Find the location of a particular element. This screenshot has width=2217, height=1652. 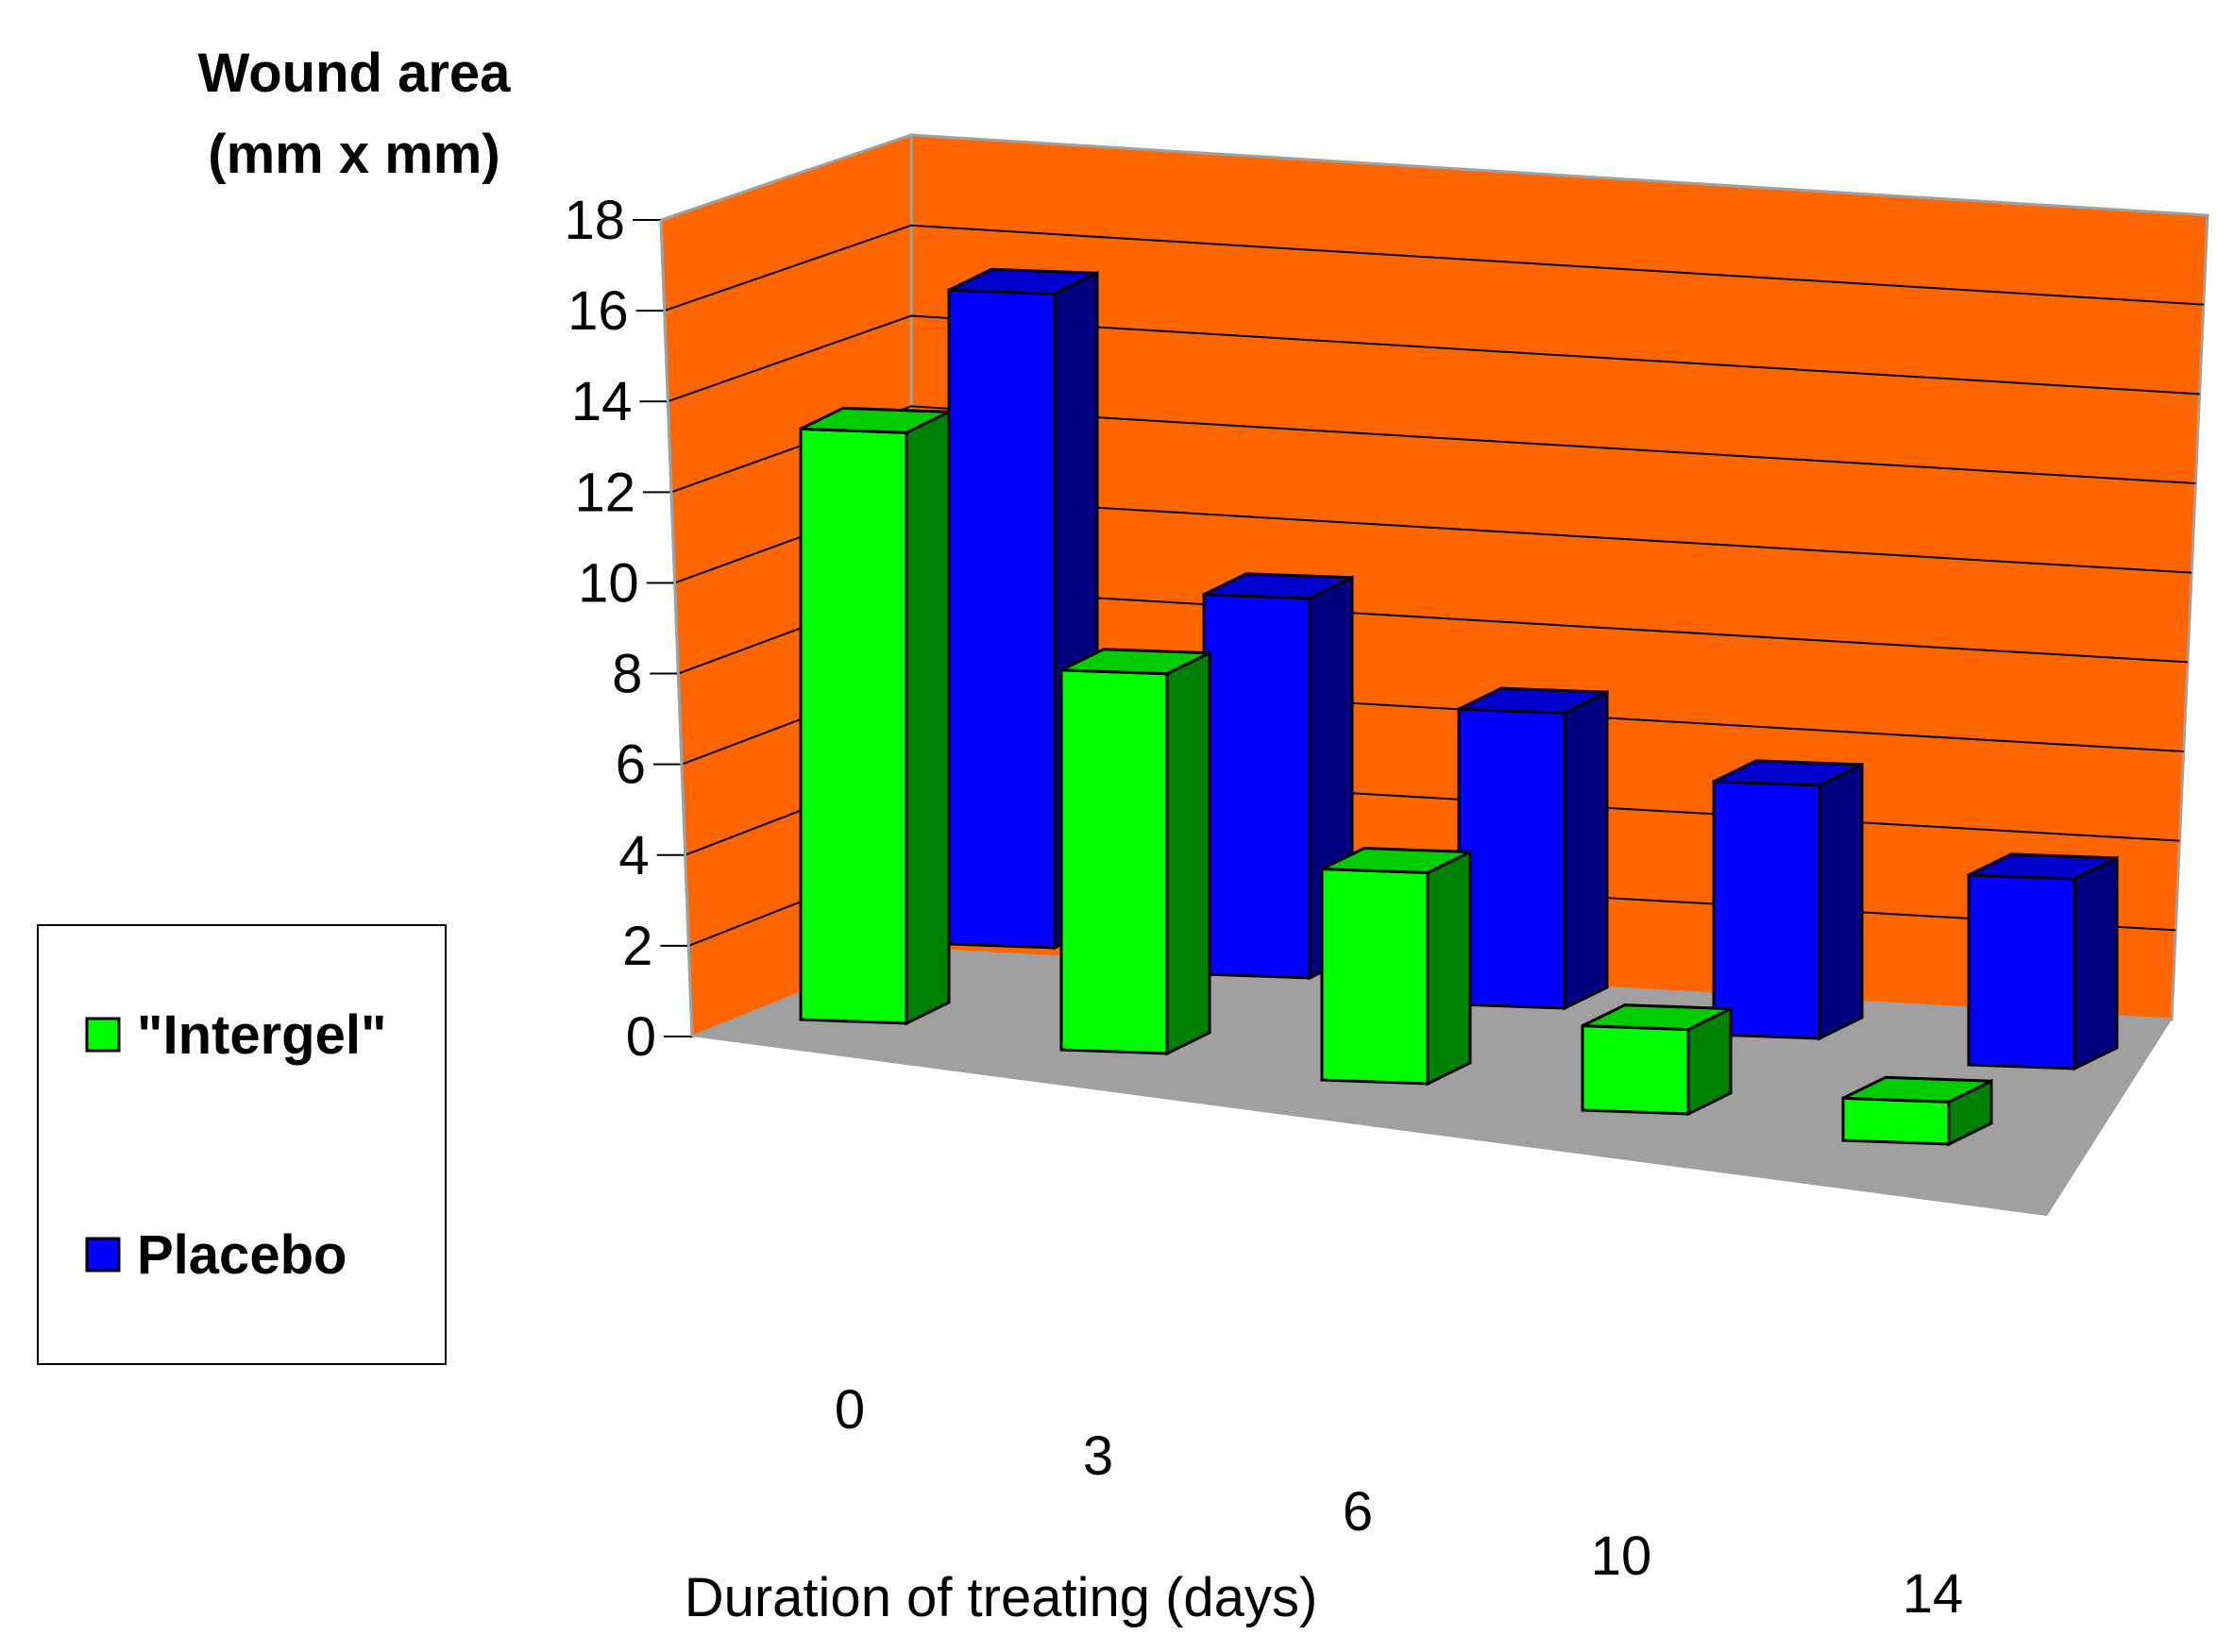

x-tick-label: 0 is located at coordinates (850, 1410).